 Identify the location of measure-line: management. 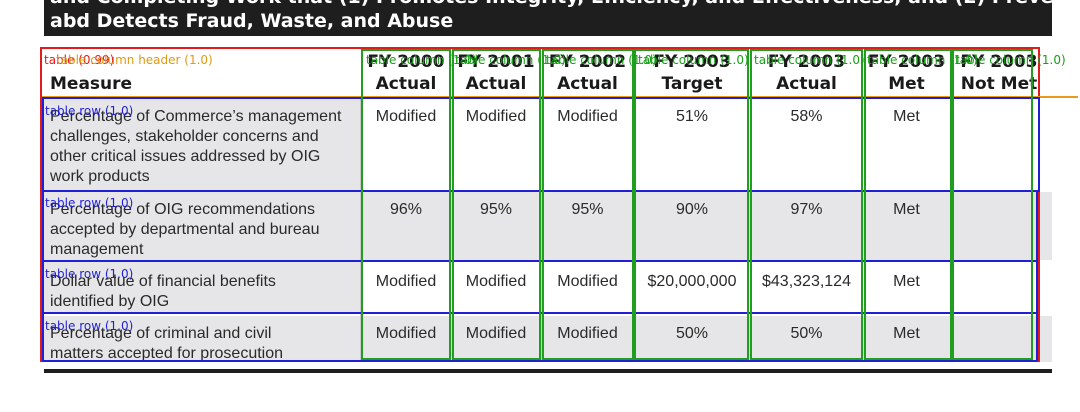
(97, 249).